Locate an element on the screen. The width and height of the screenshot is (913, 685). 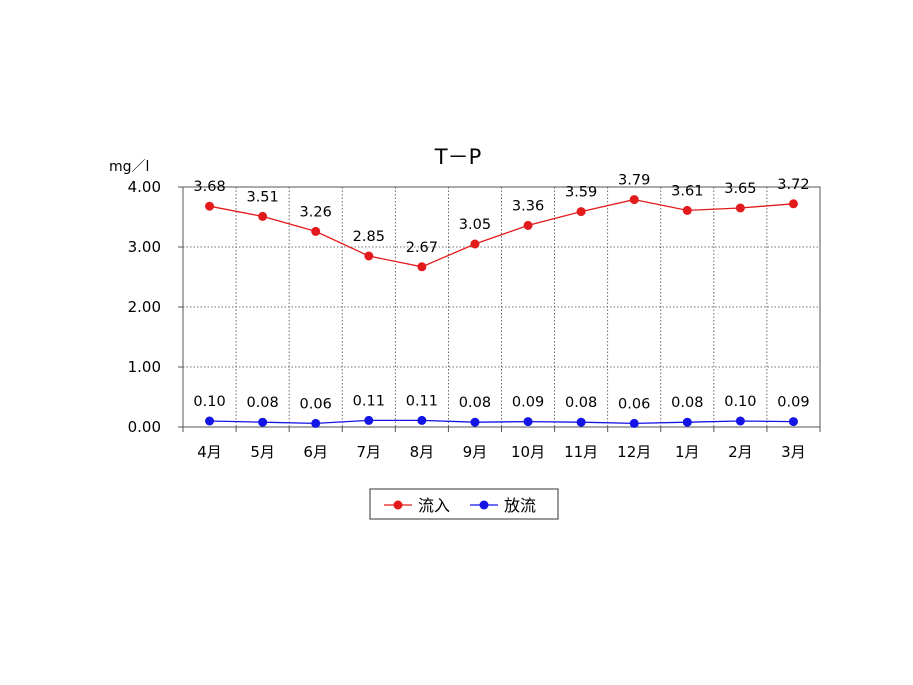
x-tick-label: 7月 is located at coordinates (369, 452).